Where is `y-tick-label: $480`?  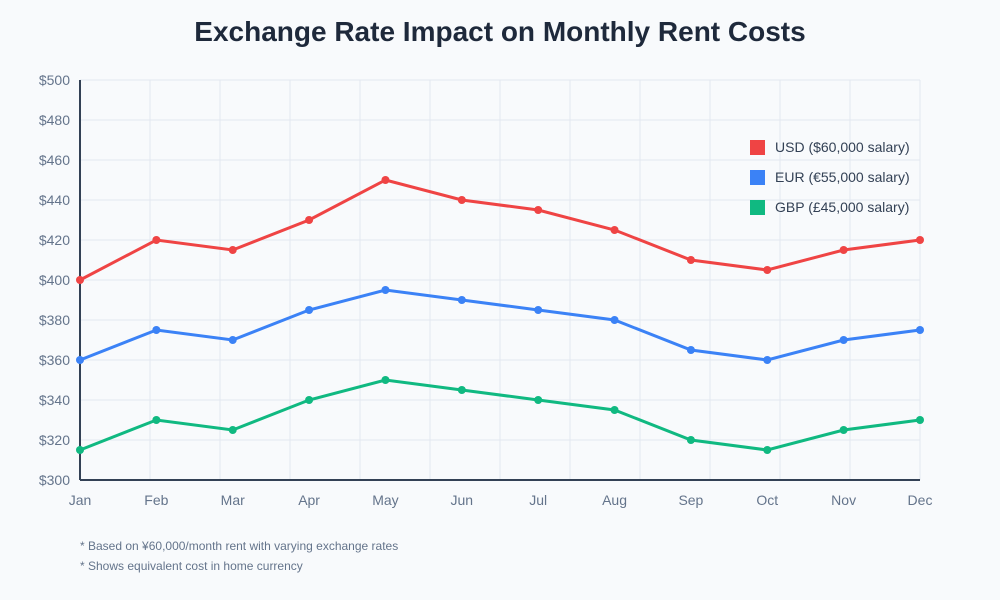
y-tick-label: $480 is located at coordinates (54, 120).